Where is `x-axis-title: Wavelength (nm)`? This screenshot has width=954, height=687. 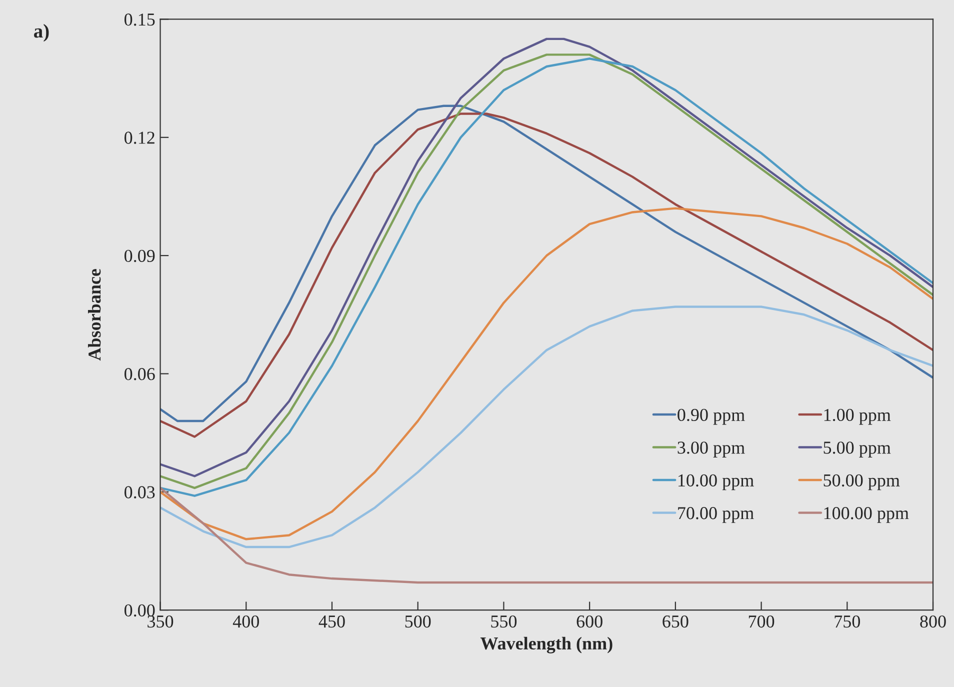 x-axis-title: Wavelength (nm) is located at coordinates (546, 645).